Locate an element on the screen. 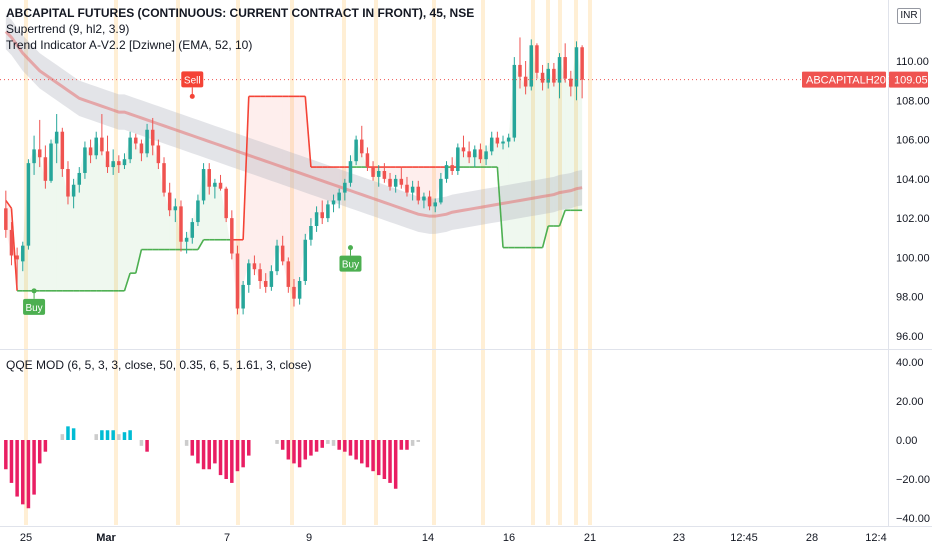 The height and width of the screenshot is (550, 932). price-tick-3: 102.00 is located at coordinates (913, 219).